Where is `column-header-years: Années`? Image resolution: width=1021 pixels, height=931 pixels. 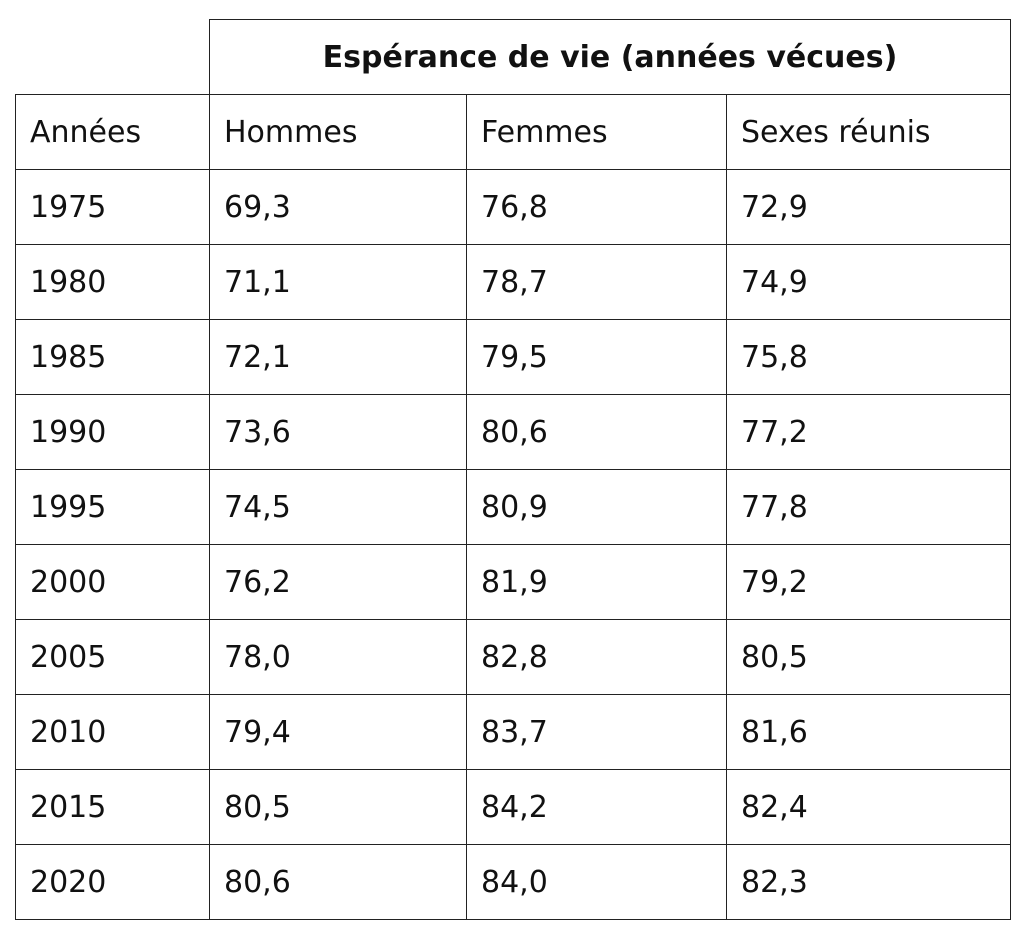 column-header-years: Années is located at coordinates (112, 132).